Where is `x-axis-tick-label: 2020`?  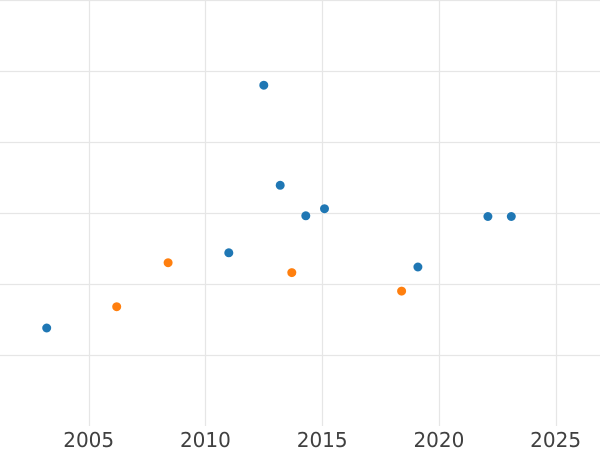 x-axis-tick-label: 2020 is located at coordinates (438, 439).